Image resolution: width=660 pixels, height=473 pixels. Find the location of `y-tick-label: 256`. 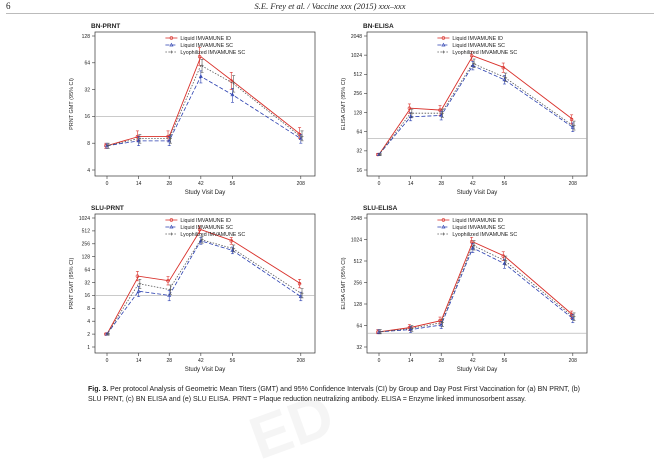

y-tick-label: 256 is located at coordinates (358, 283).